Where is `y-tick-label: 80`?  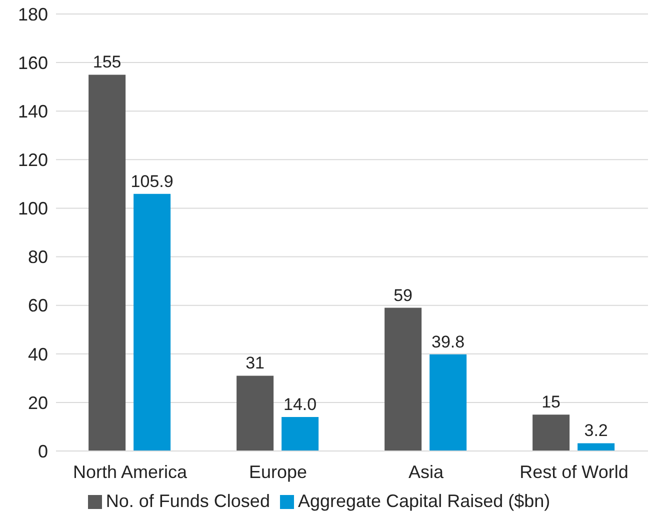 y-tick-label: 80 is located at coordinates (38, 257).